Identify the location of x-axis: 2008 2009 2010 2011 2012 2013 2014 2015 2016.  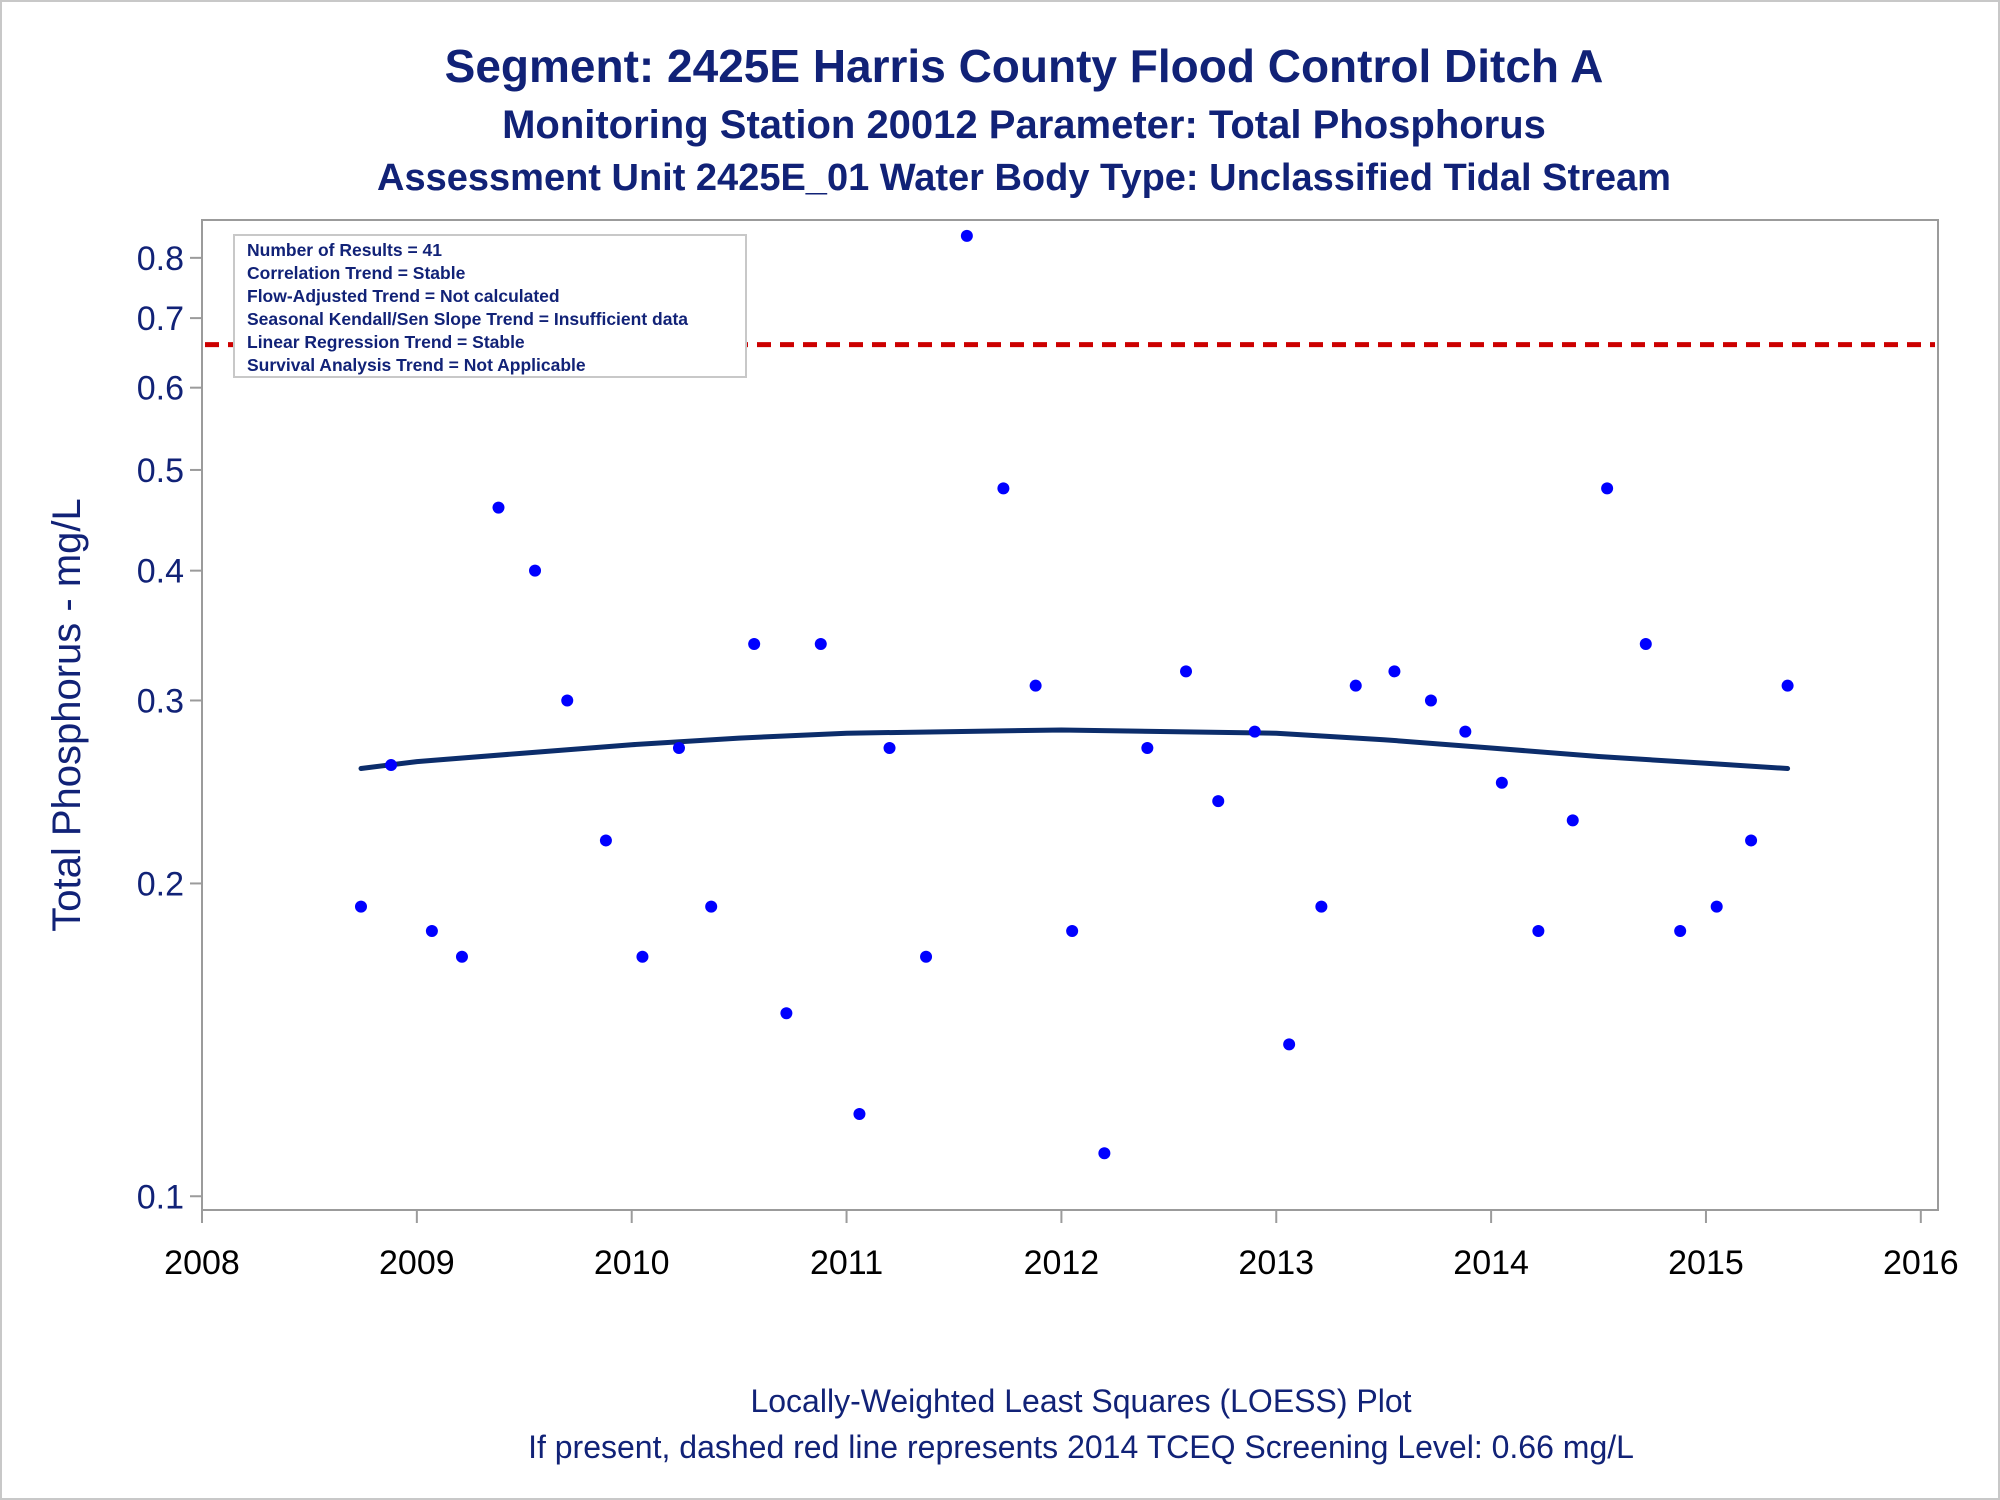
(1061, 1246).